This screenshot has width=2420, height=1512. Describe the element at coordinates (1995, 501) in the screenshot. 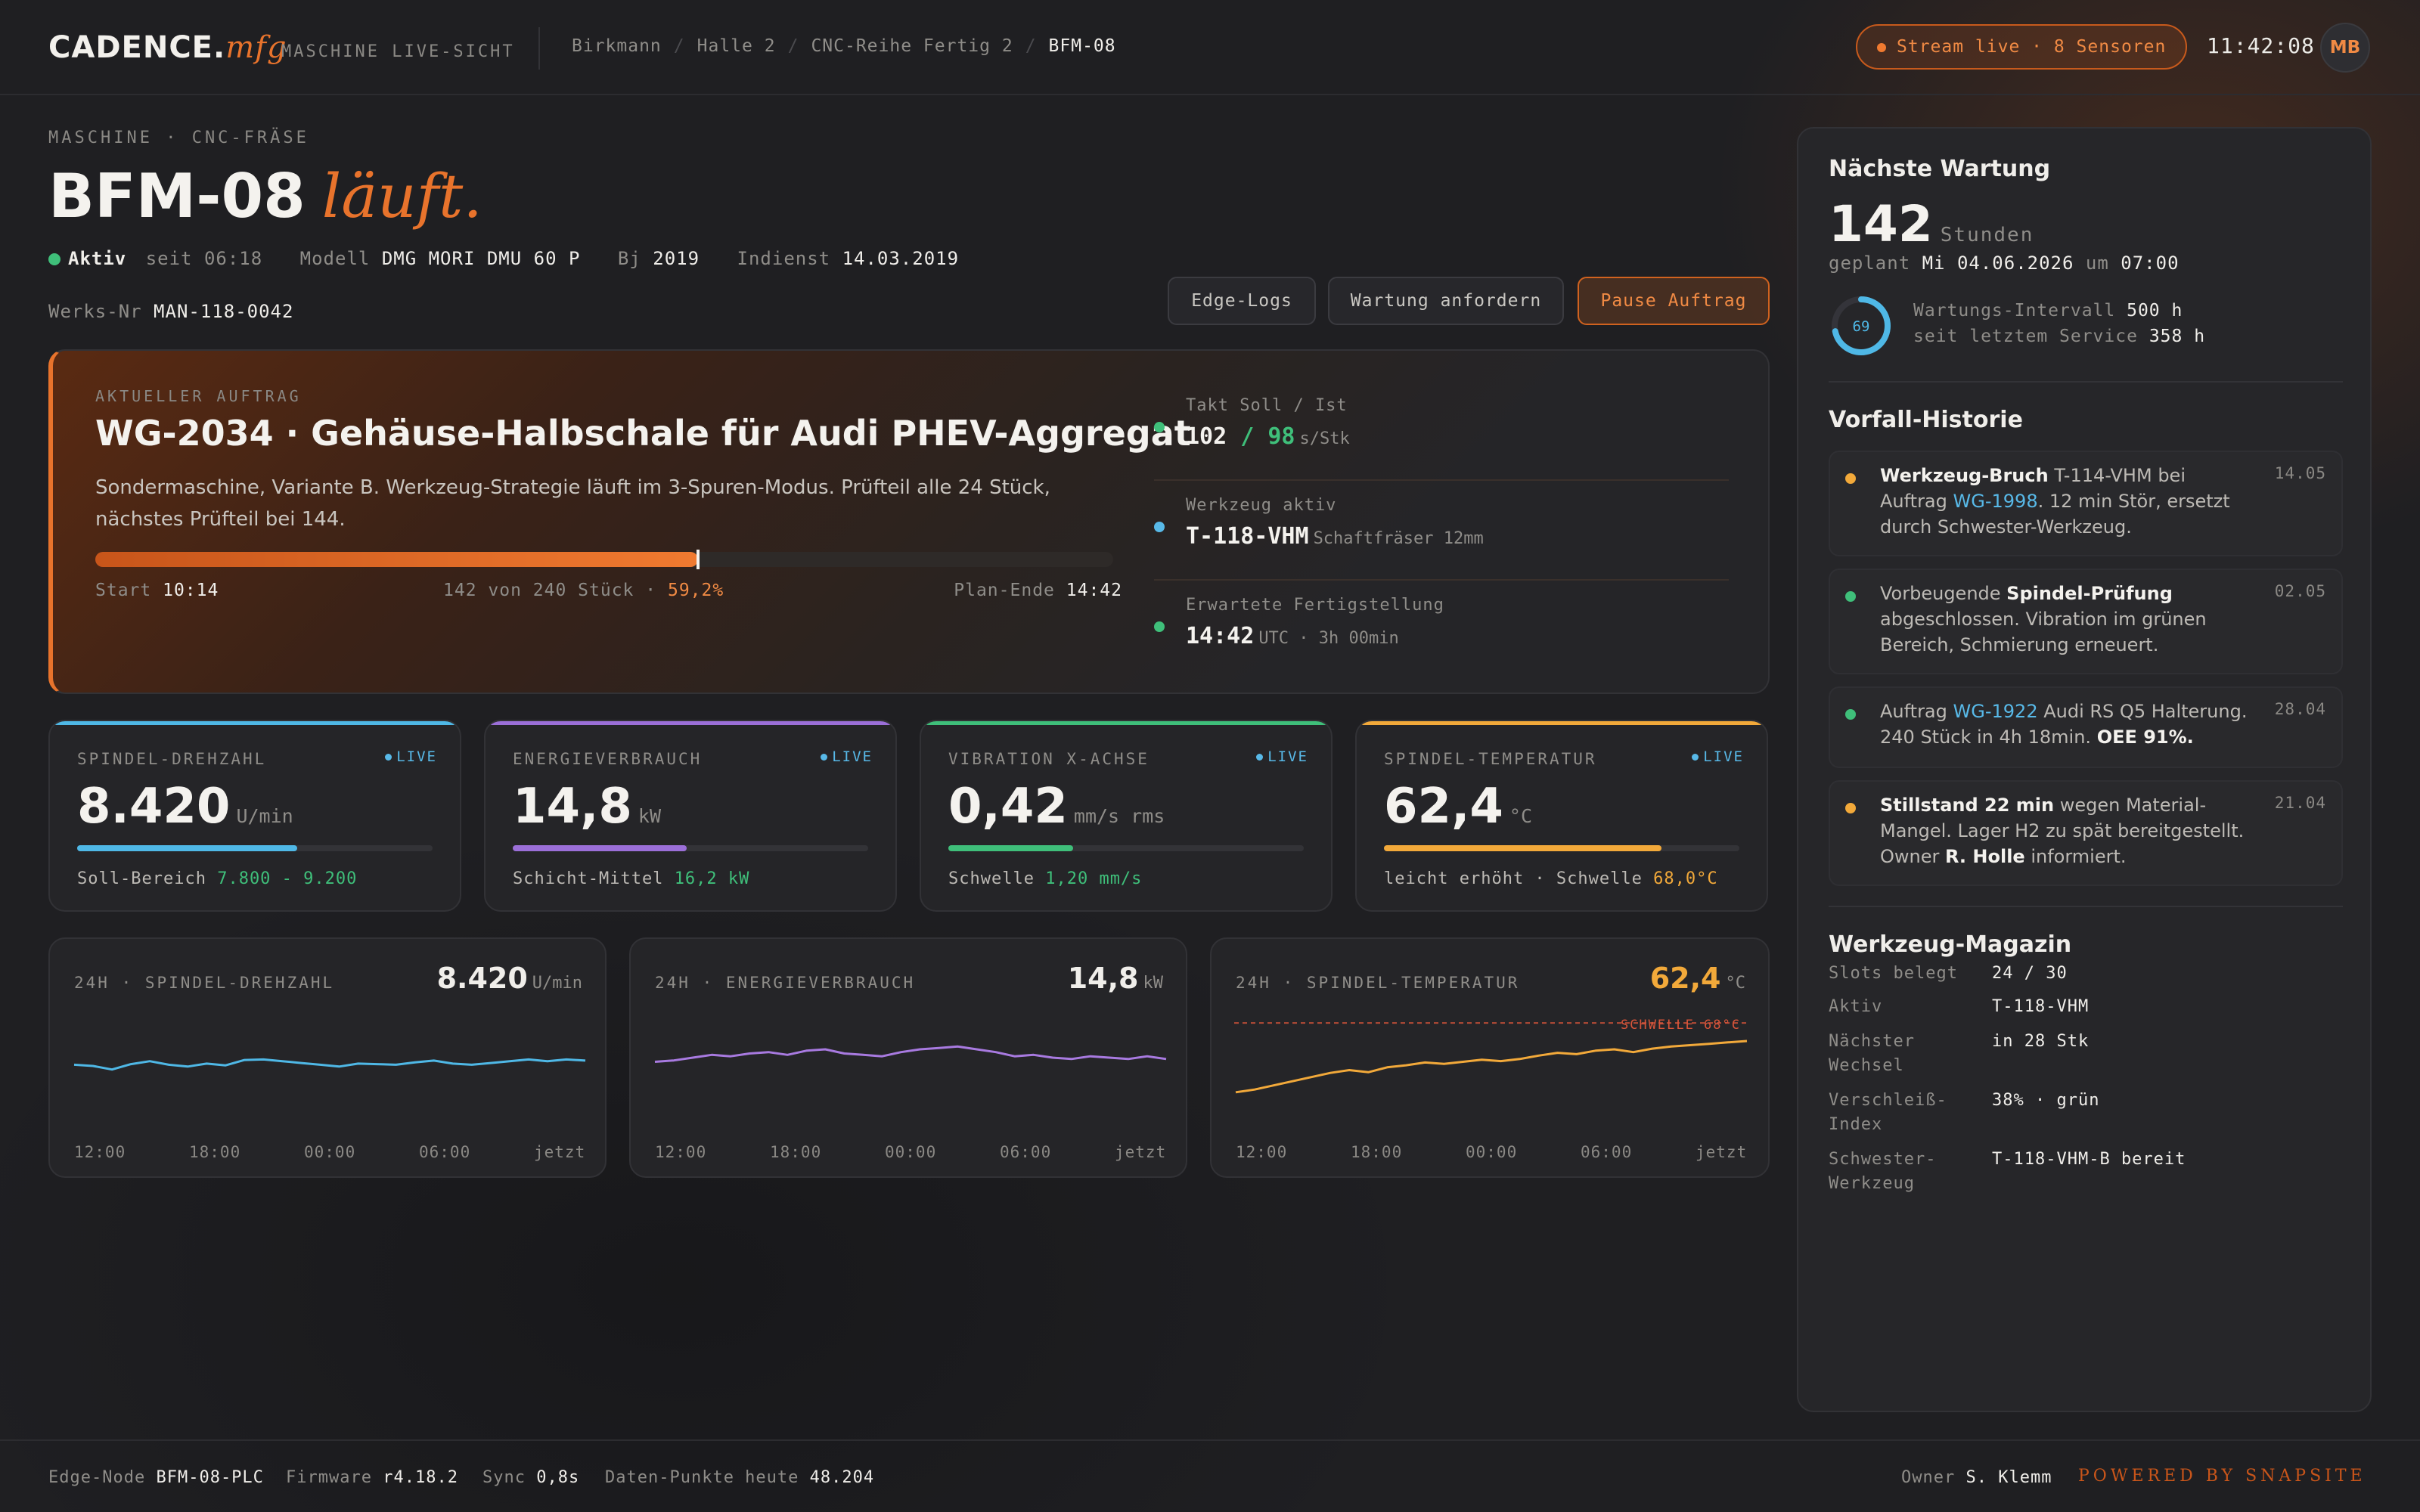

I see `order-link: WG-1998` at that location.